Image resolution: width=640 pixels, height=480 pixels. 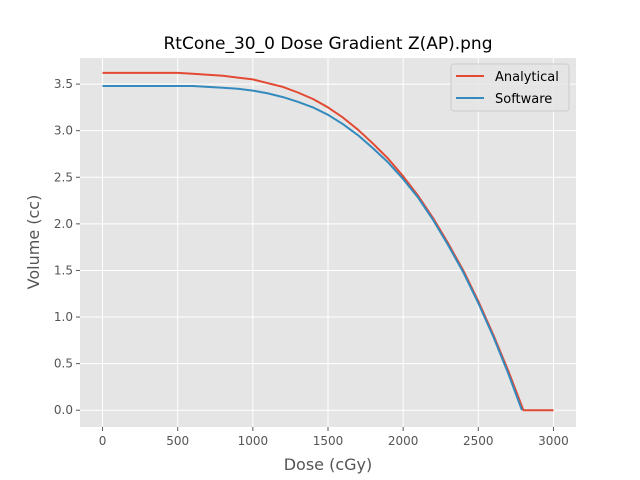 I want to click on x-axis-label: Dose (cGy), so click(x=328, y=464).